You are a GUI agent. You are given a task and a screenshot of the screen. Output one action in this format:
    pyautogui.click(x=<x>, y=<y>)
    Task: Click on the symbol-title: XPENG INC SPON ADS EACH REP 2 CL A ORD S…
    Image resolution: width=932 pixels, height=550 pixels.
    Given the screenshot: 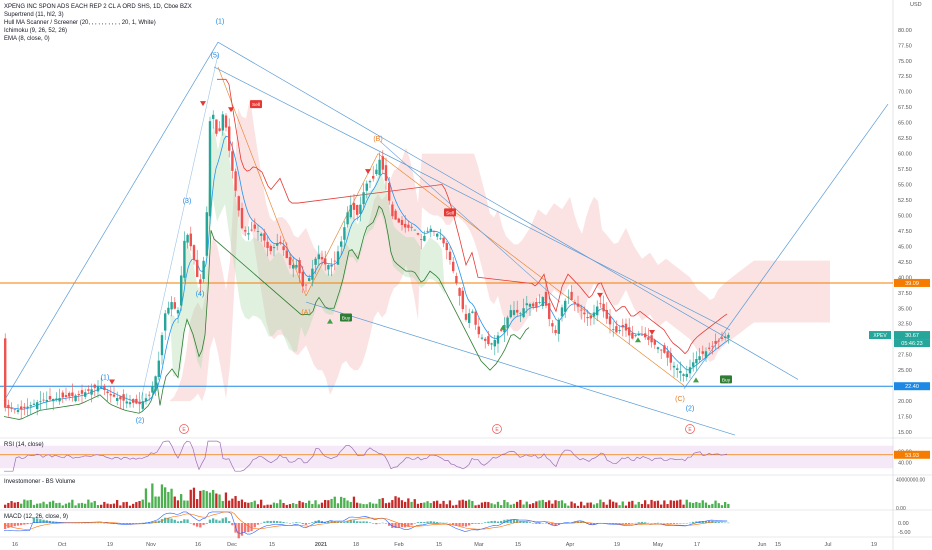 What is the action you would take?
    pyautogui.click(x=98, y=7)
    